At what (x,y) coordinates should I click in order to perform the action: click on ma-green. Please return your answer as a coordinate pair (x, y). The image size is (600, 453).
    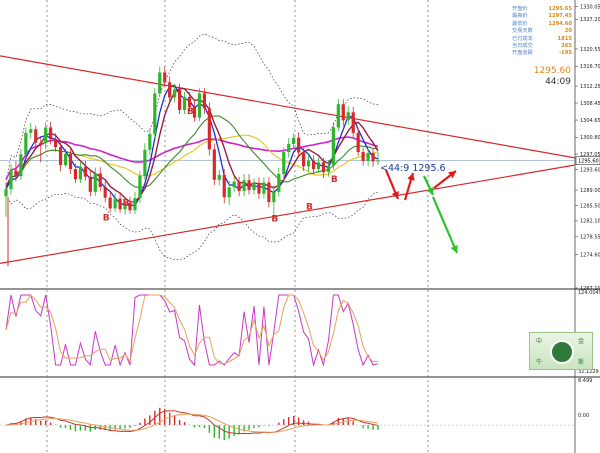
    Looking at the image, I should click on (192, 152).